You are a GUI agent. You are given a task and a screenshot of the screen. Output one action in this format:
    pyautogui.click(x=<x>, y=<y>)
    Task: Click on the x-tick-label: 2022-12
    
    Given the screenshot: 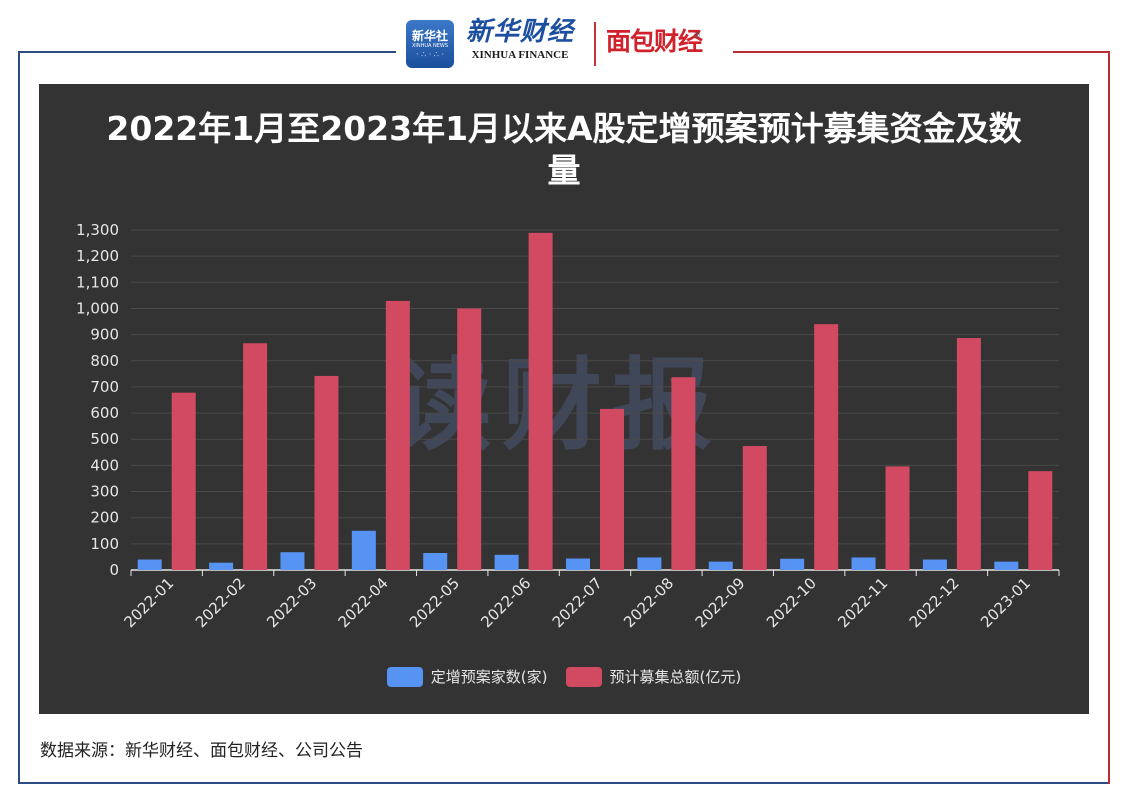 What is the action you would take?
    pyautogui.click(x=934, y=602)
    